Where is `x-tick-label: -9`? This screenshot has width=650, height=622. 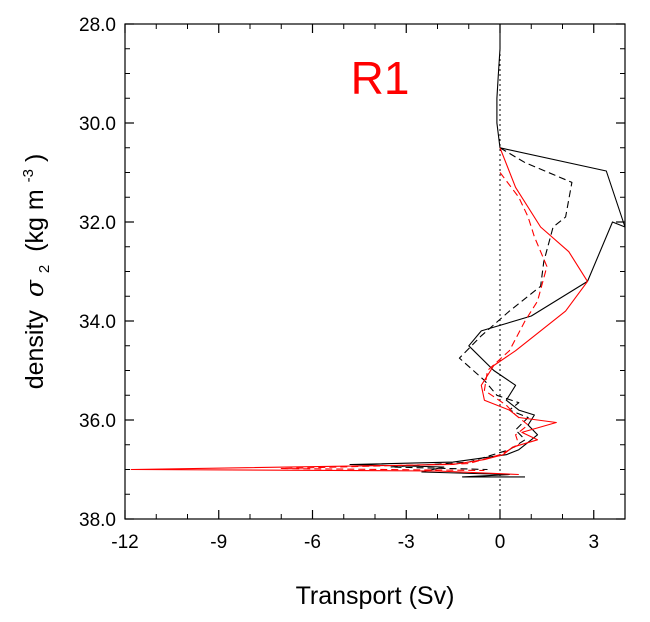
x-tick-label: -9 is located at coordinates (218, 542).